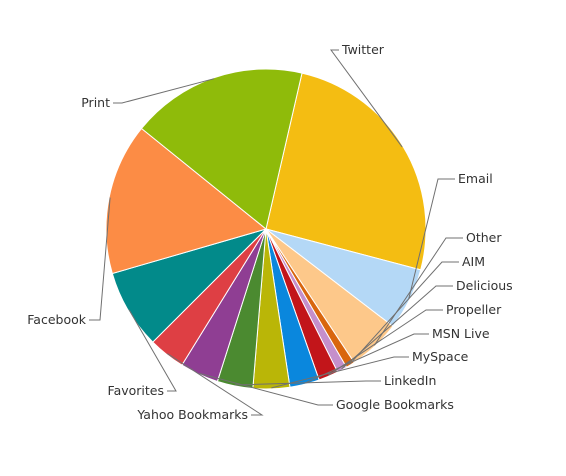  What do you see at coordinates (340, 372) in the screenshot?
I see `leader-line-myspace` at bounding box center [340, 372].